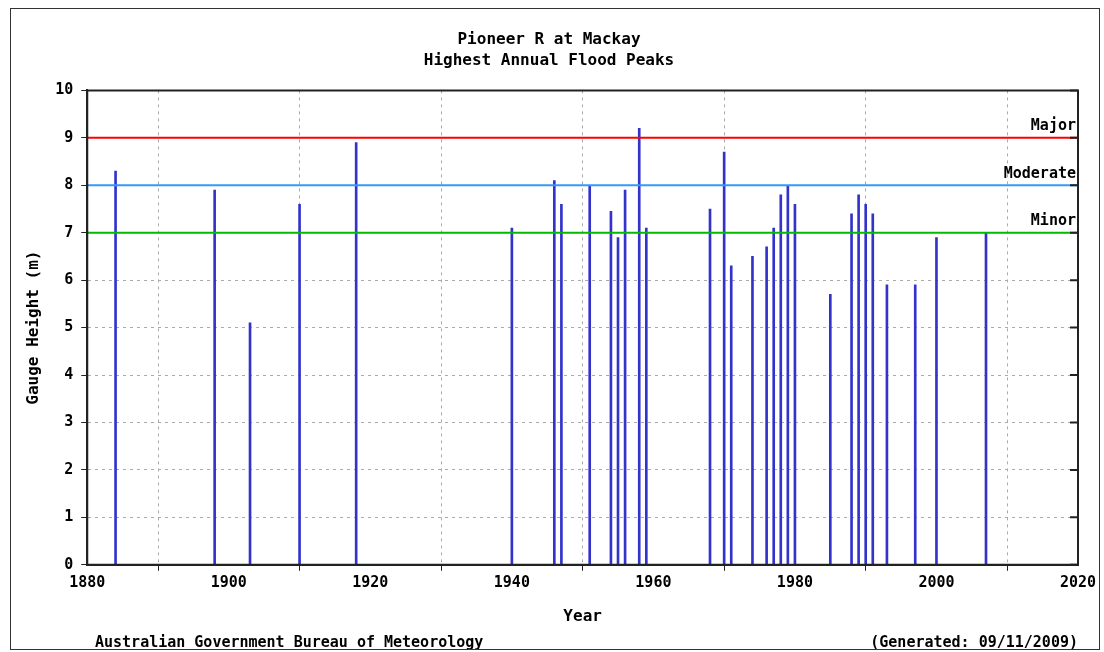  I want to click on ref-line-label: Moderate, so click(1039, 172).